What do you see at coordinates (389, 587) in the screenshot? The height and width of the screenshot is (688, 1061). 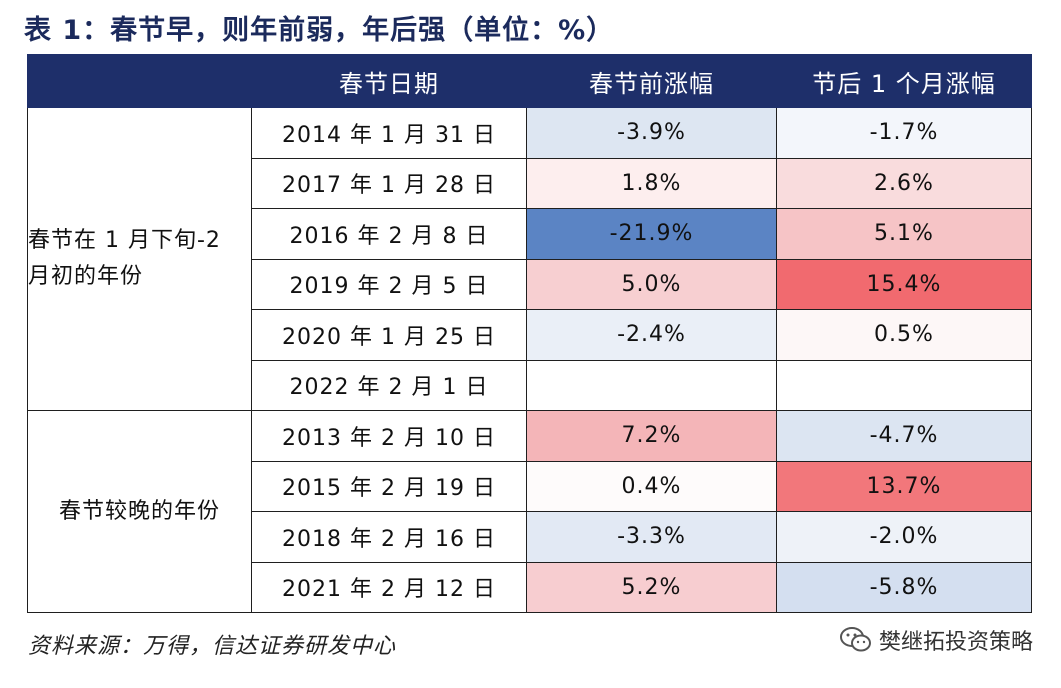 I see `date-cell: 2021 年 2 月 12 日` at bounding box center [389, 587].